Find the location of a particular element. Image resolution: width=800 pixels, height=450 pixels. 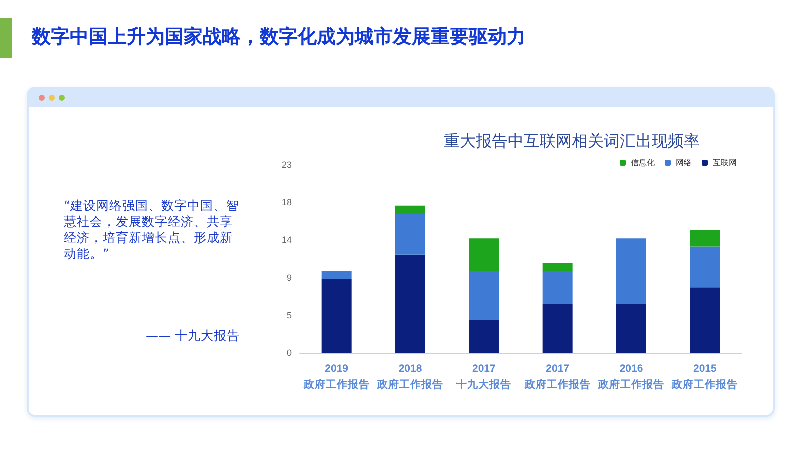

x-tick-label: 2017 政府工作报告 is located at coordinates (557, 377).